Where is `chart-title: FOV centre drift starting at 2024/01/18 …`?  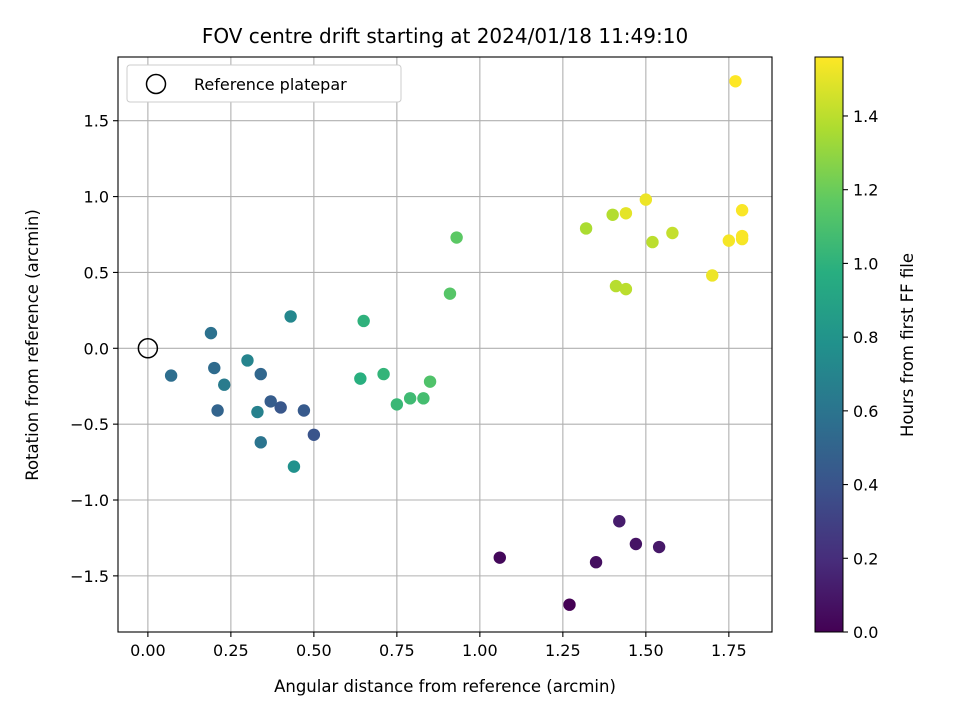 chart-title: FOV centre drift starting at 2024/01/18 … is located at coordinates (445, 36).